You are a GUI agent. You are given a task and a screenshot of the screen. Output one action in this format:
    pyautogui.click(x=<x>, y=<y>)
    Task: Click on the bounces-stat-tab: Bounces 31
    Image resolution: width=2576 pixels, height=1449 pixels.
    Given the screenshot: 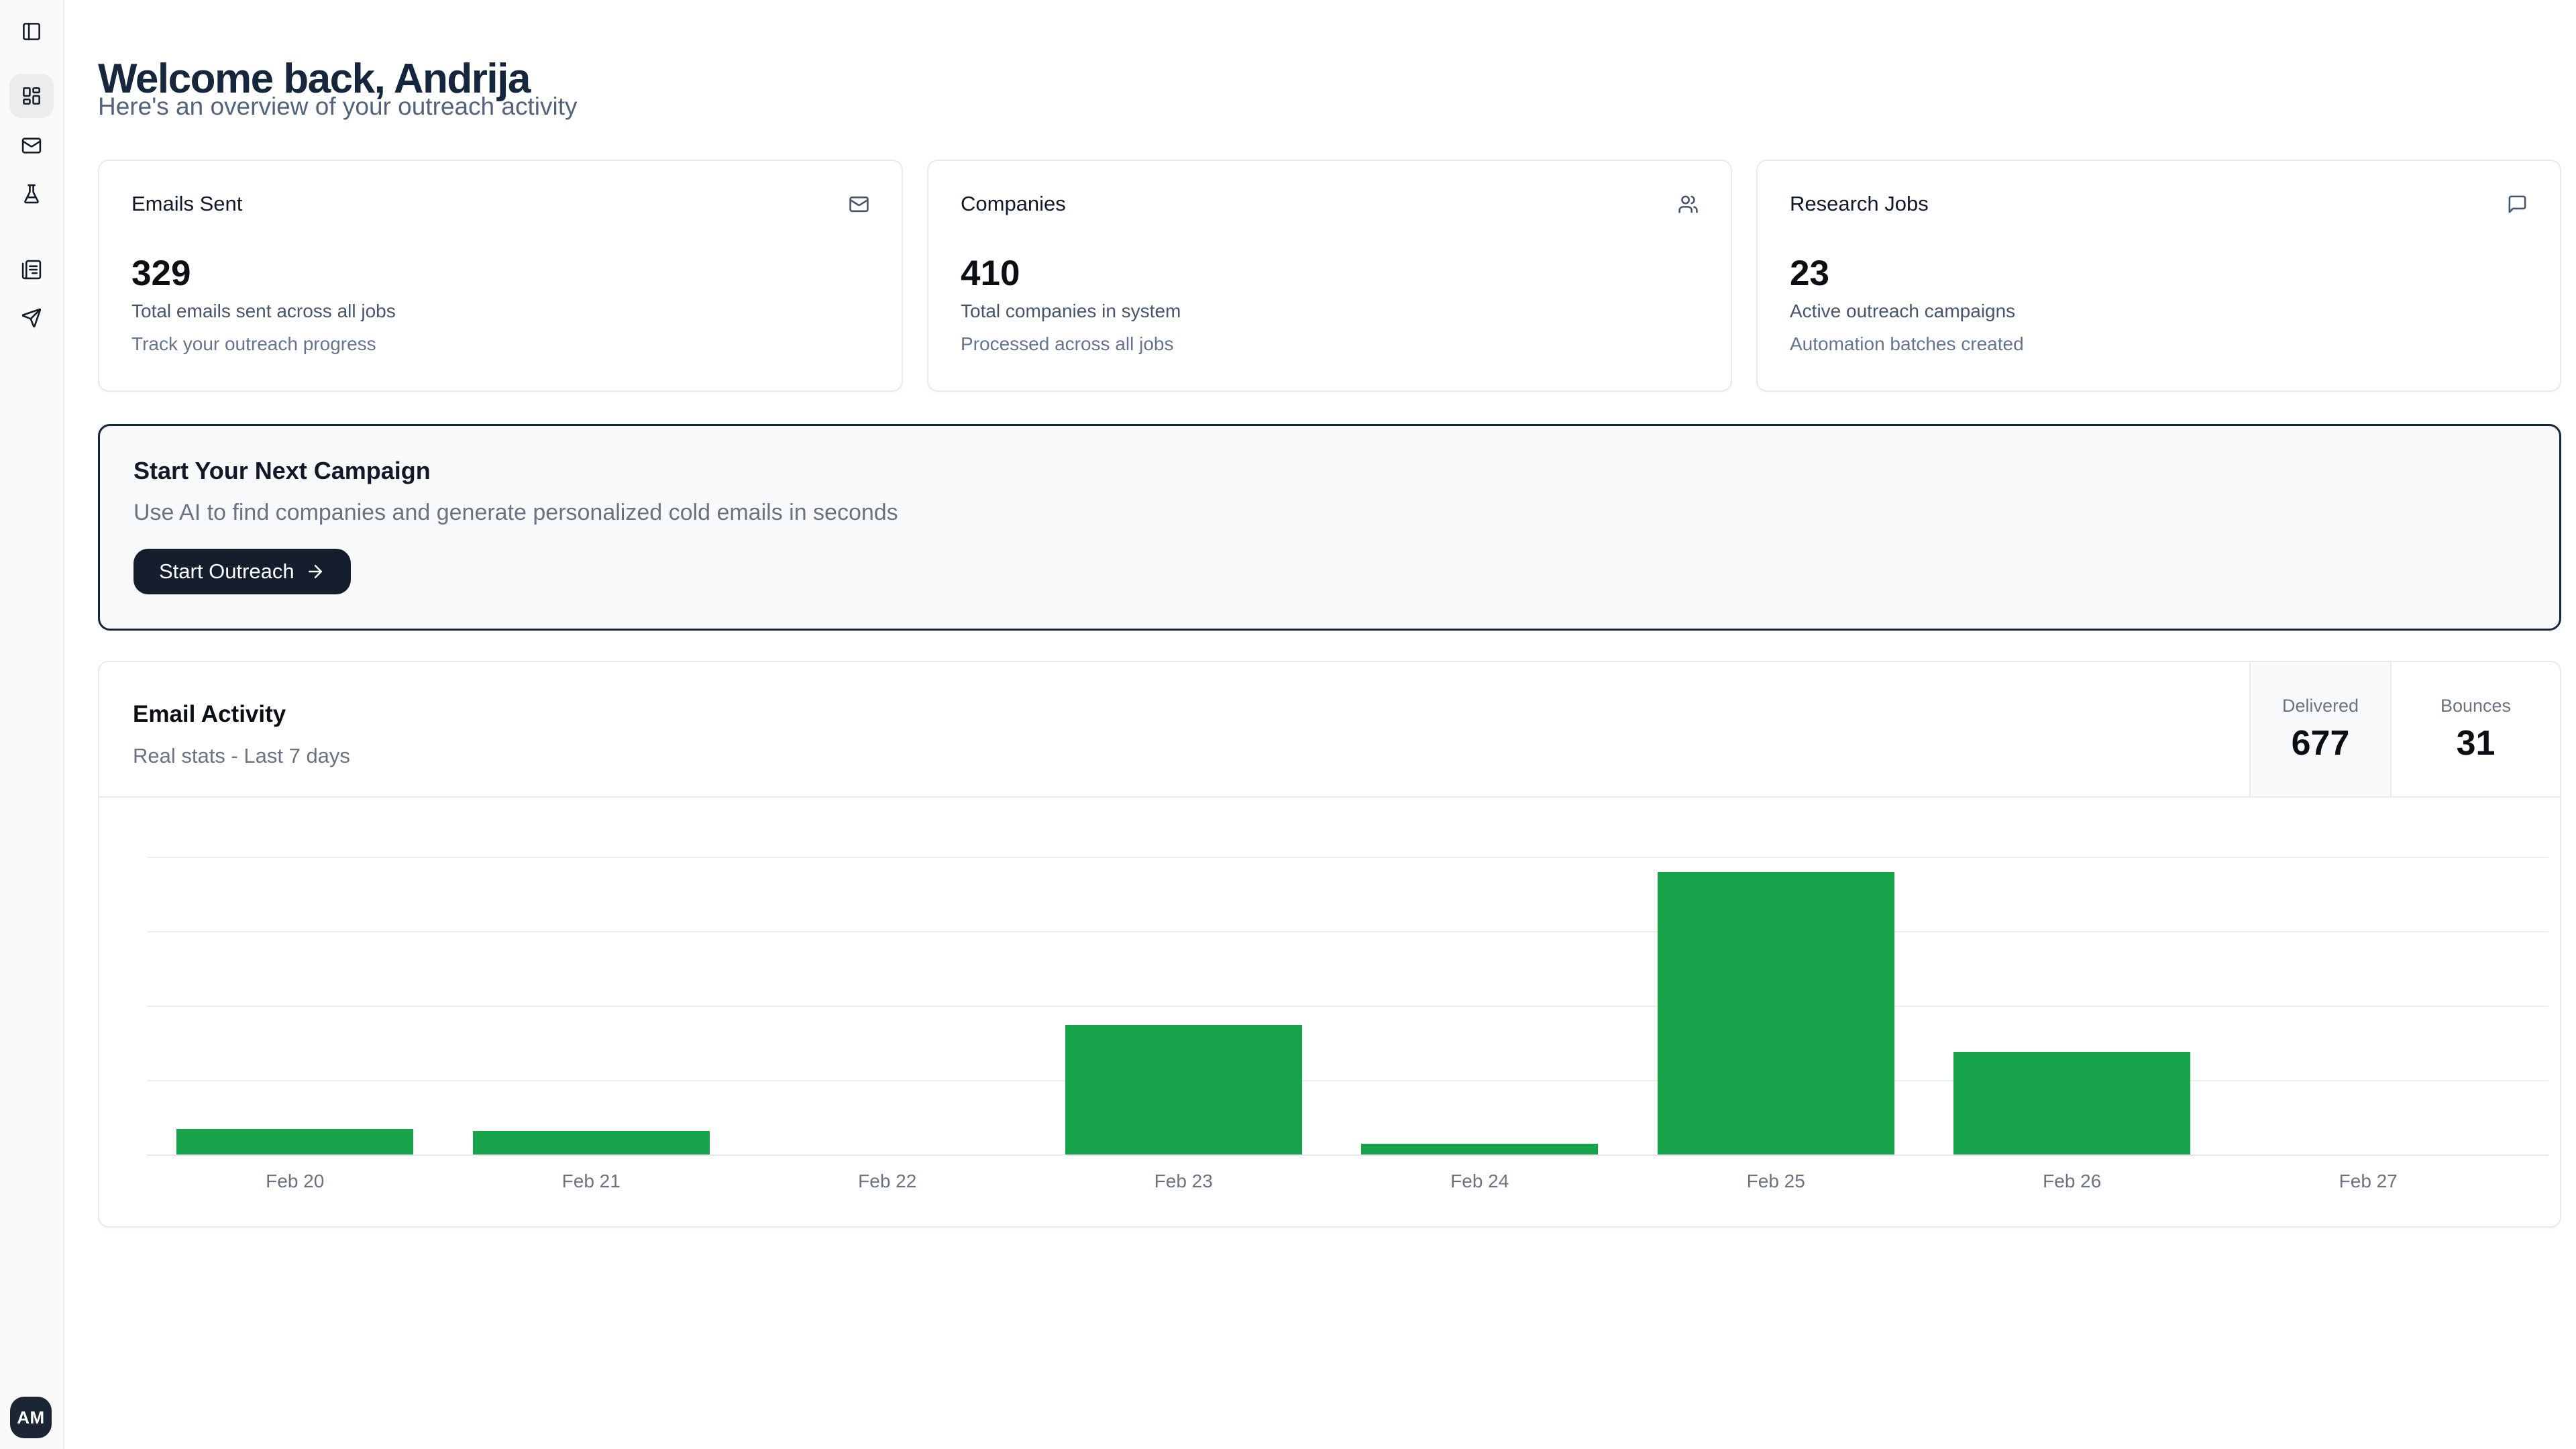 What is the action you would take?
    pyautogui.click(x=2475, y=729)
    